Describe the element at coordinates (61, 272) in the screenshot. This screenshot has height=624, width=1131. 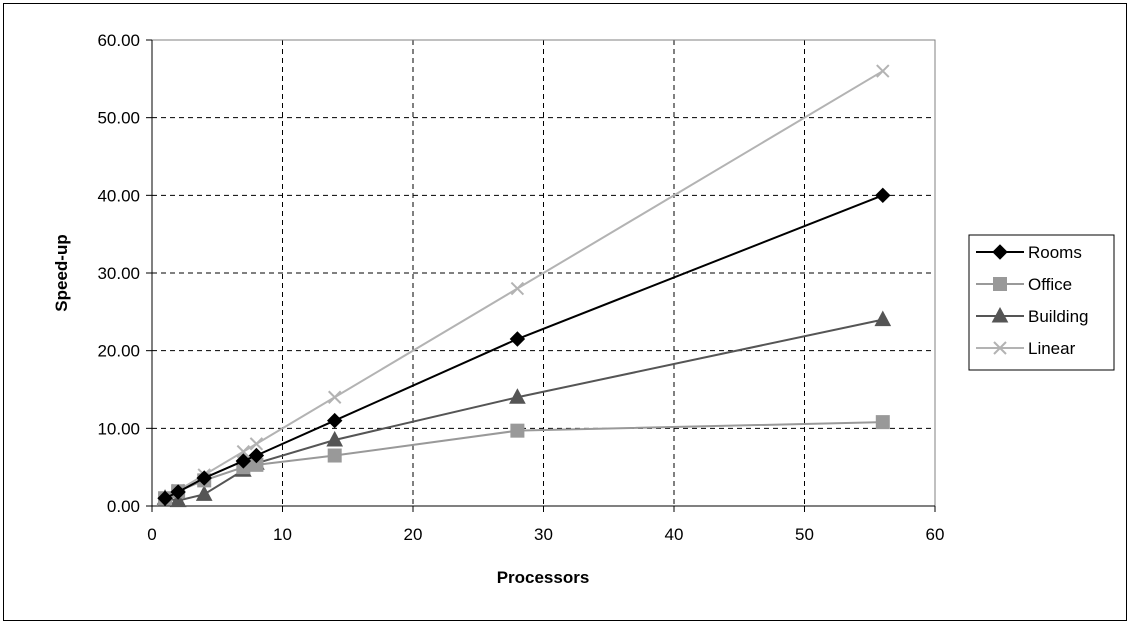
I see `y-axis-title: Speed-up` at that location.